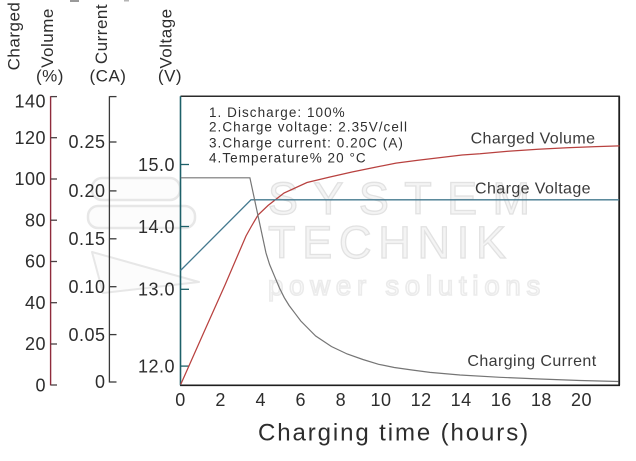 The width and height of the screenshot is (636, 461). Describe the element at coordinates (86, 239) in the screenshot. I see `svg-text: 0.15` at that location.